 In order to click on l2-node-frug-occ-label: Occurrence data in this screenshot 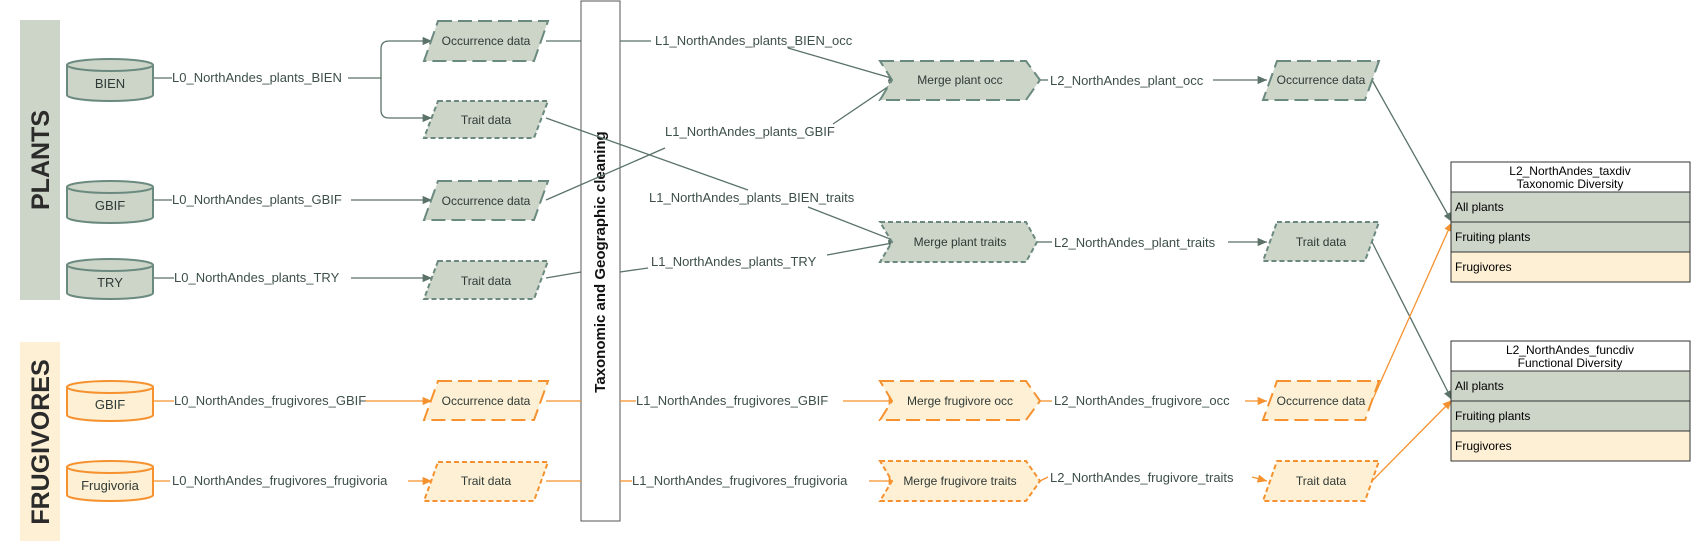, I will do `click(1321, 401)`.